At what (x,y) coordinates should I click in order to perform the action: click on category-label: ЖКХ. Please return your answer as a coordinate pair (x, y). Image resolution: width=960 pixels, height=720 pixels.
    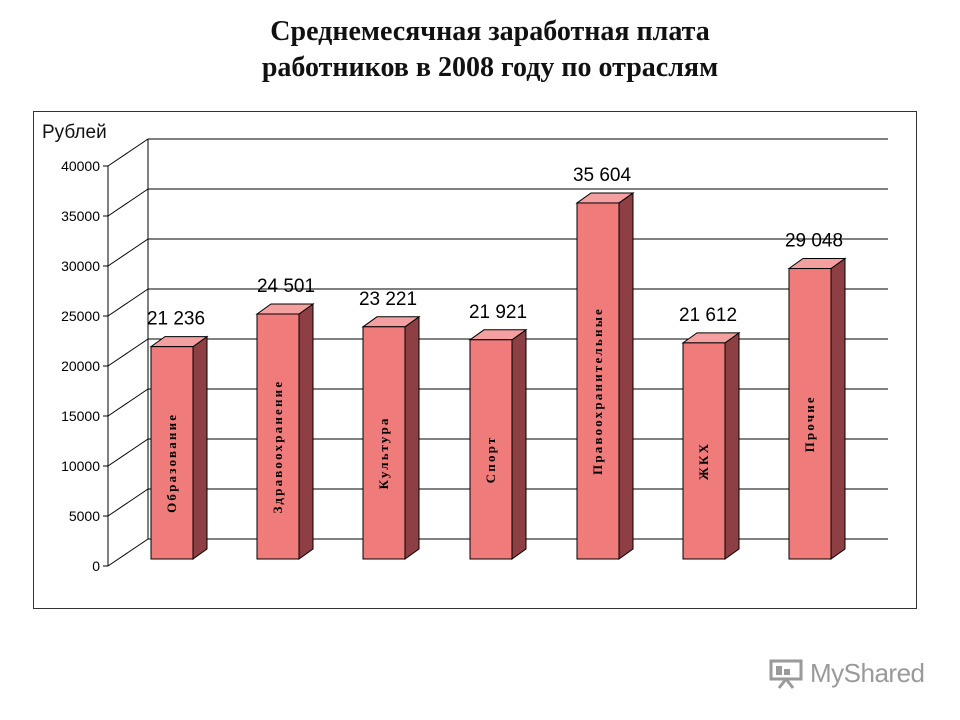
    Looking at the image, I should click on (703, 461).